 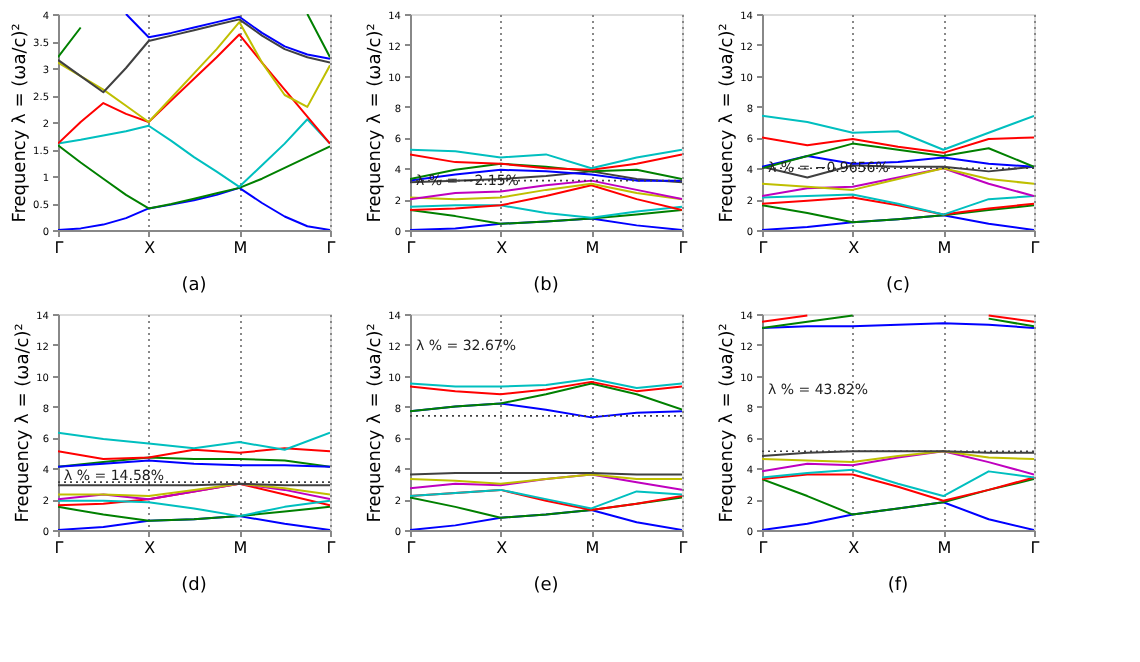 What do you see at coordinates (546, 586) in the screenshot?
I see `text: (e)` at bounding box center [546, 586].